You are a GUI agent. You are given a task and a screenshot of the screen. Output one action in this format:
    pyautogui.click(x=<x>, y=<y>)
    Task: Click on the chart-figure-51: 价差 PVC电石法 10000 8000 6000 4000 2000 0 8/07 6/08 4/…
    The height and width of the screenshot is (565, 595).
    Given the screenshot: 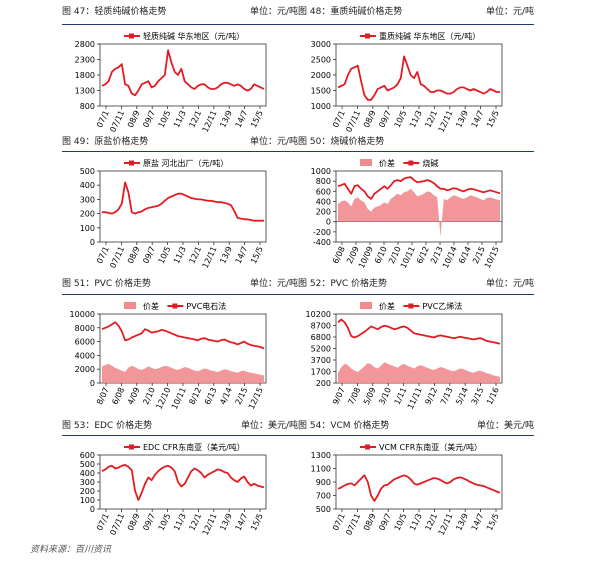 What is the action you would take?
    pyautogui.click(x=180, y=353)
    